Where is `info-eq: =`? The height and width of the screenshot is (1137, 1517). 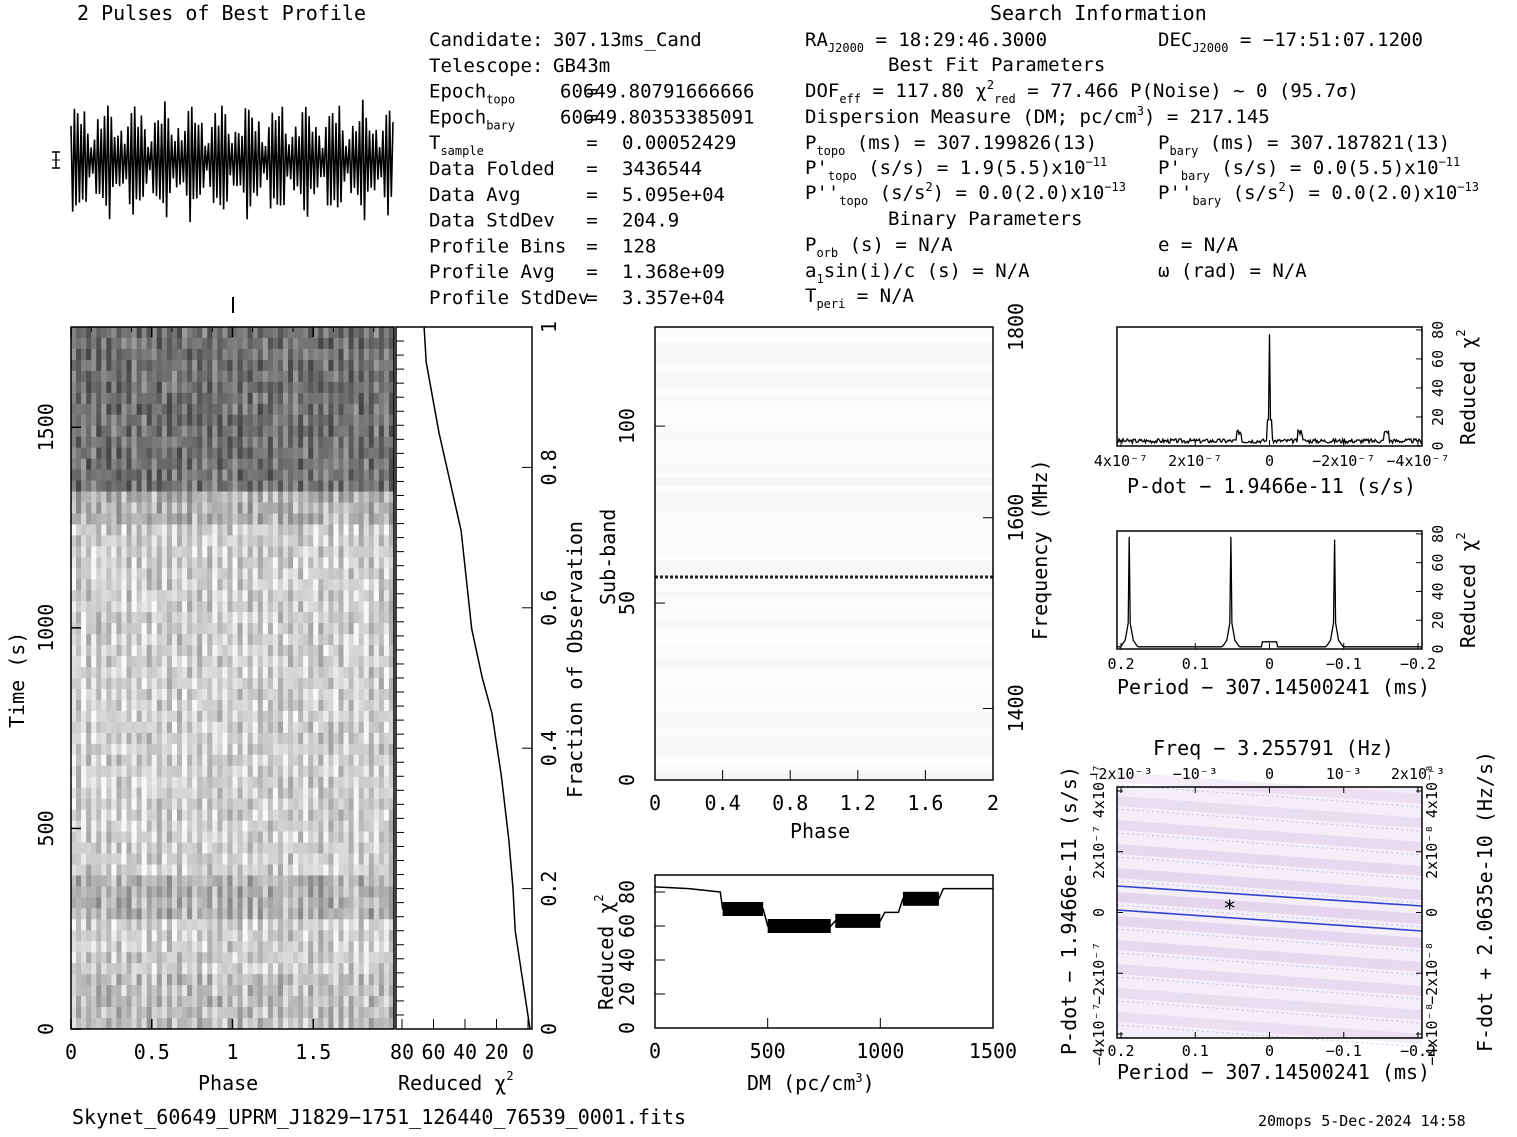 info-eq: = is located at coordinates (591, 92).